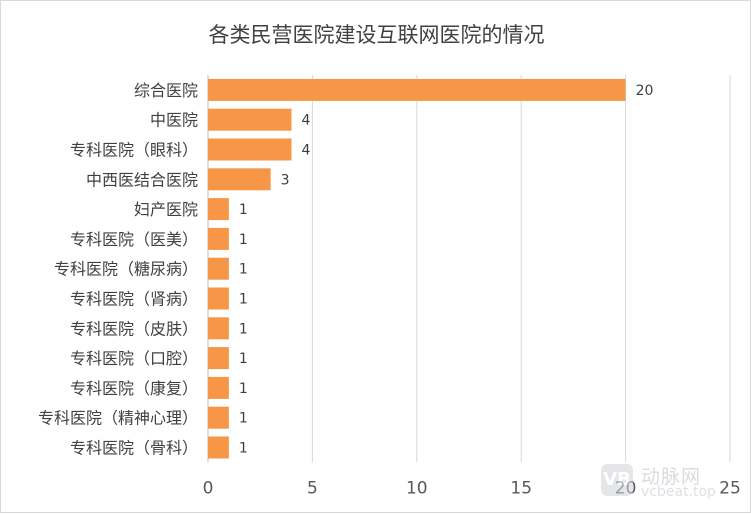 The width and height of the screenshot is (751, 514). What do you see at coordinates (243, 210) in the screenshot?
I see `data-label-4: 1` at bounding box center [243, 210].